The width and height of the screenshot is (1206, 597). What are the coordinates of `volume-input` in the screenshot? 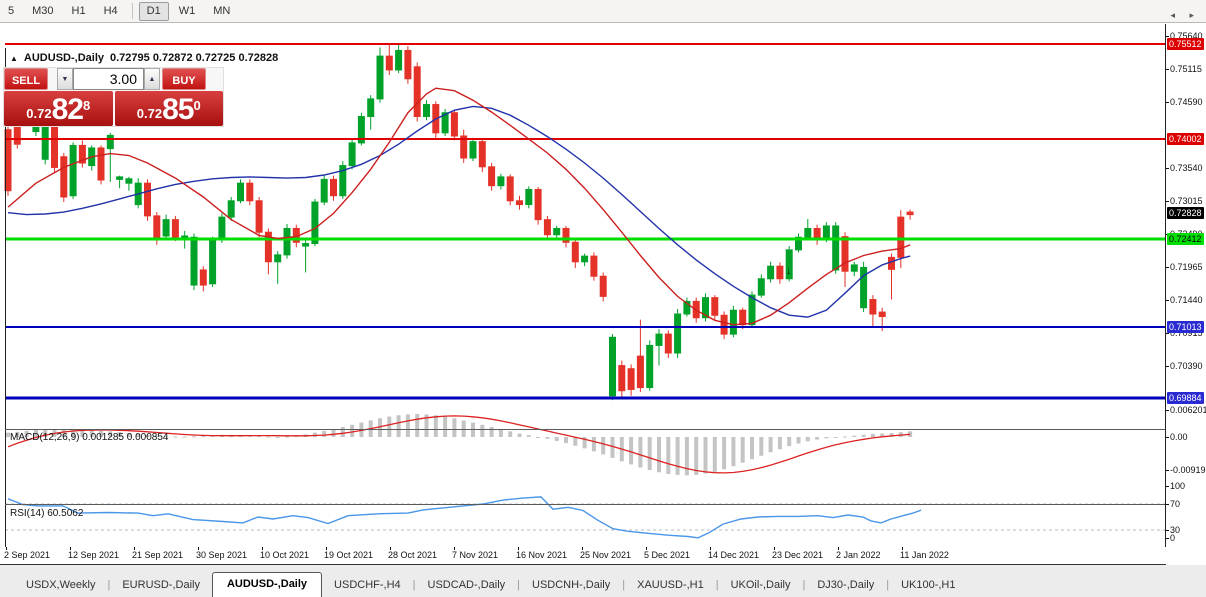 It's located at (108, 79).